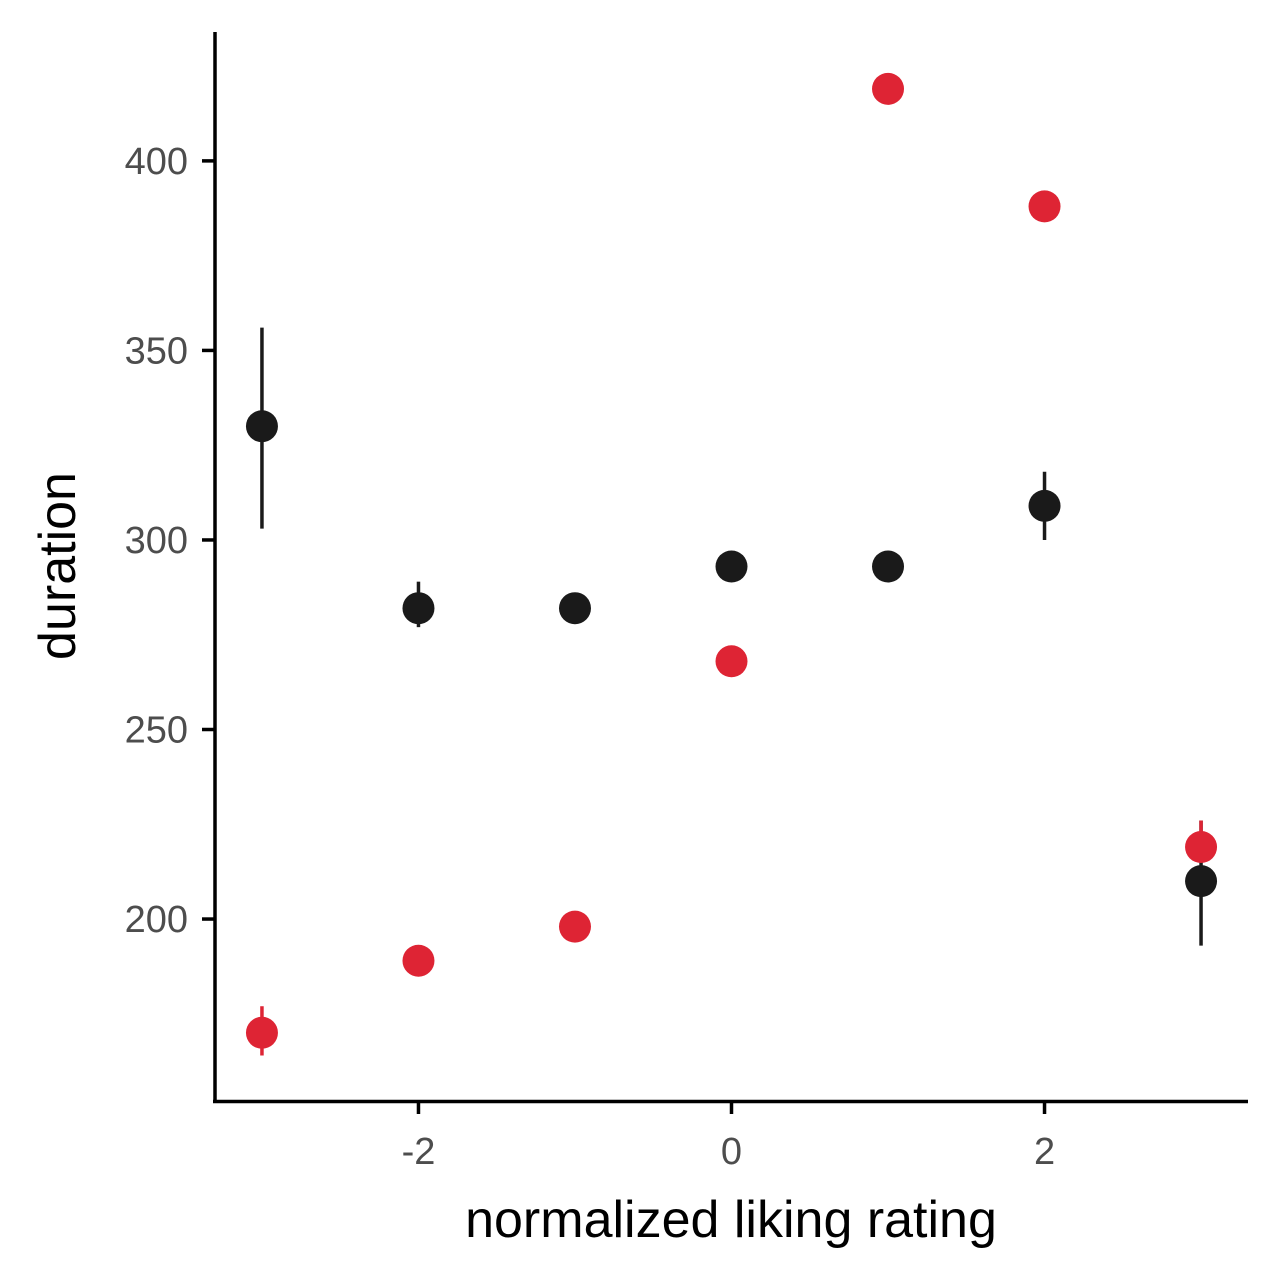 The width and height of the screenshot is (1280, 1280). Describe the element at coordinates (156, 351) in the screenshot. I see `y-tick-label: 350` at that location.